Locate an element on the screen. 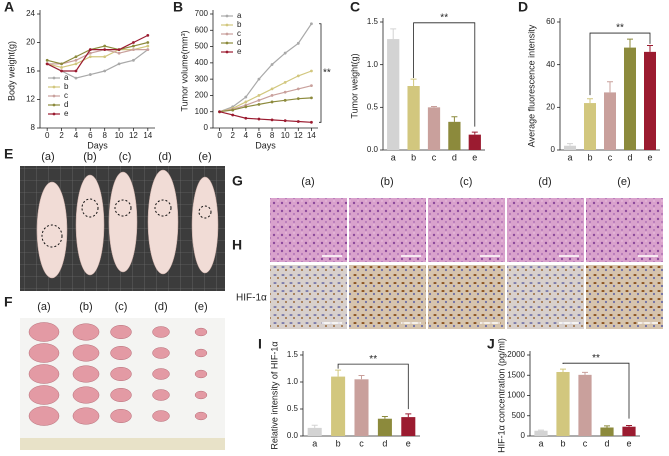 The width and height of the screenshot is (669, 456). photo-label: (a) is located at coordinates (47, 157).